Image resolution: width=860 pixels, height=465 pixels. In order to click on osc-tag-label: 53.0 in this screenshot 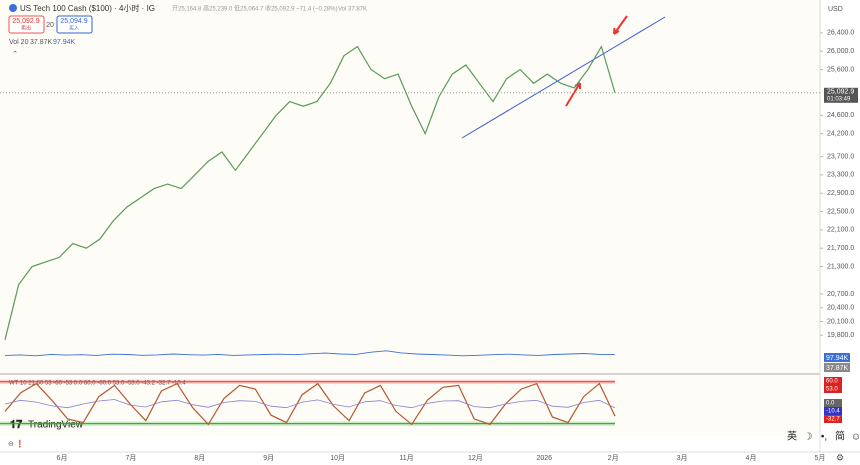, I will do `click(832, 390)`.